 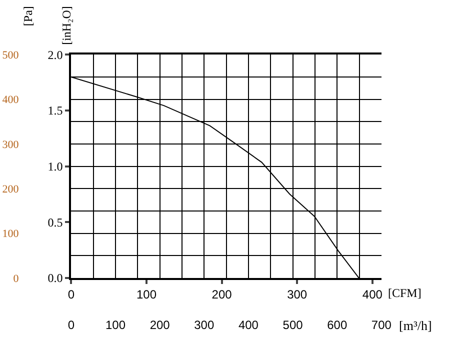 What do you see at coordinates (71, 325) in the screenshot?
I see `x2-tick-label: 0` at bounding box center [71, 325].